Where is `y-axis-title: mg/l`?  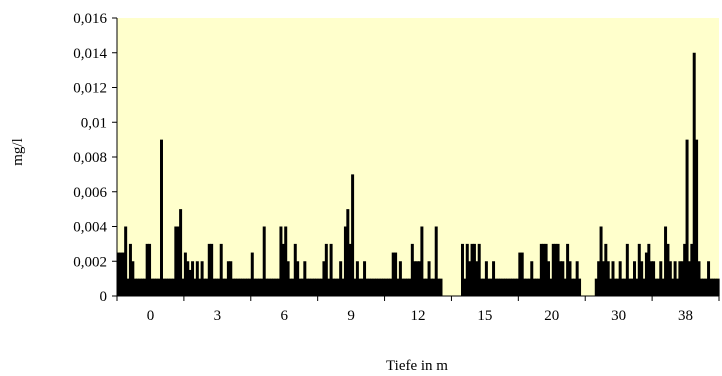
y-axis-title: mg/l is located at coordinates (18, 152).